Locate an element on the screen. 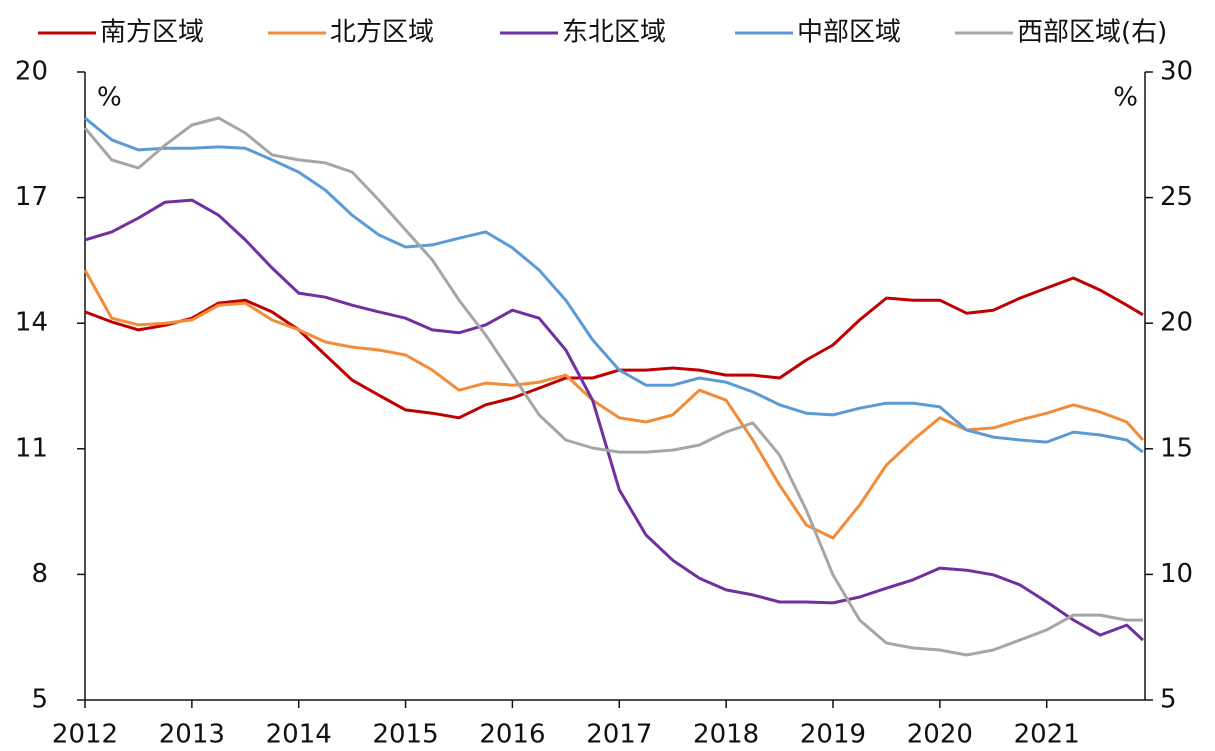  legend-label: 北方区域 is located at coordinates (382, 33).